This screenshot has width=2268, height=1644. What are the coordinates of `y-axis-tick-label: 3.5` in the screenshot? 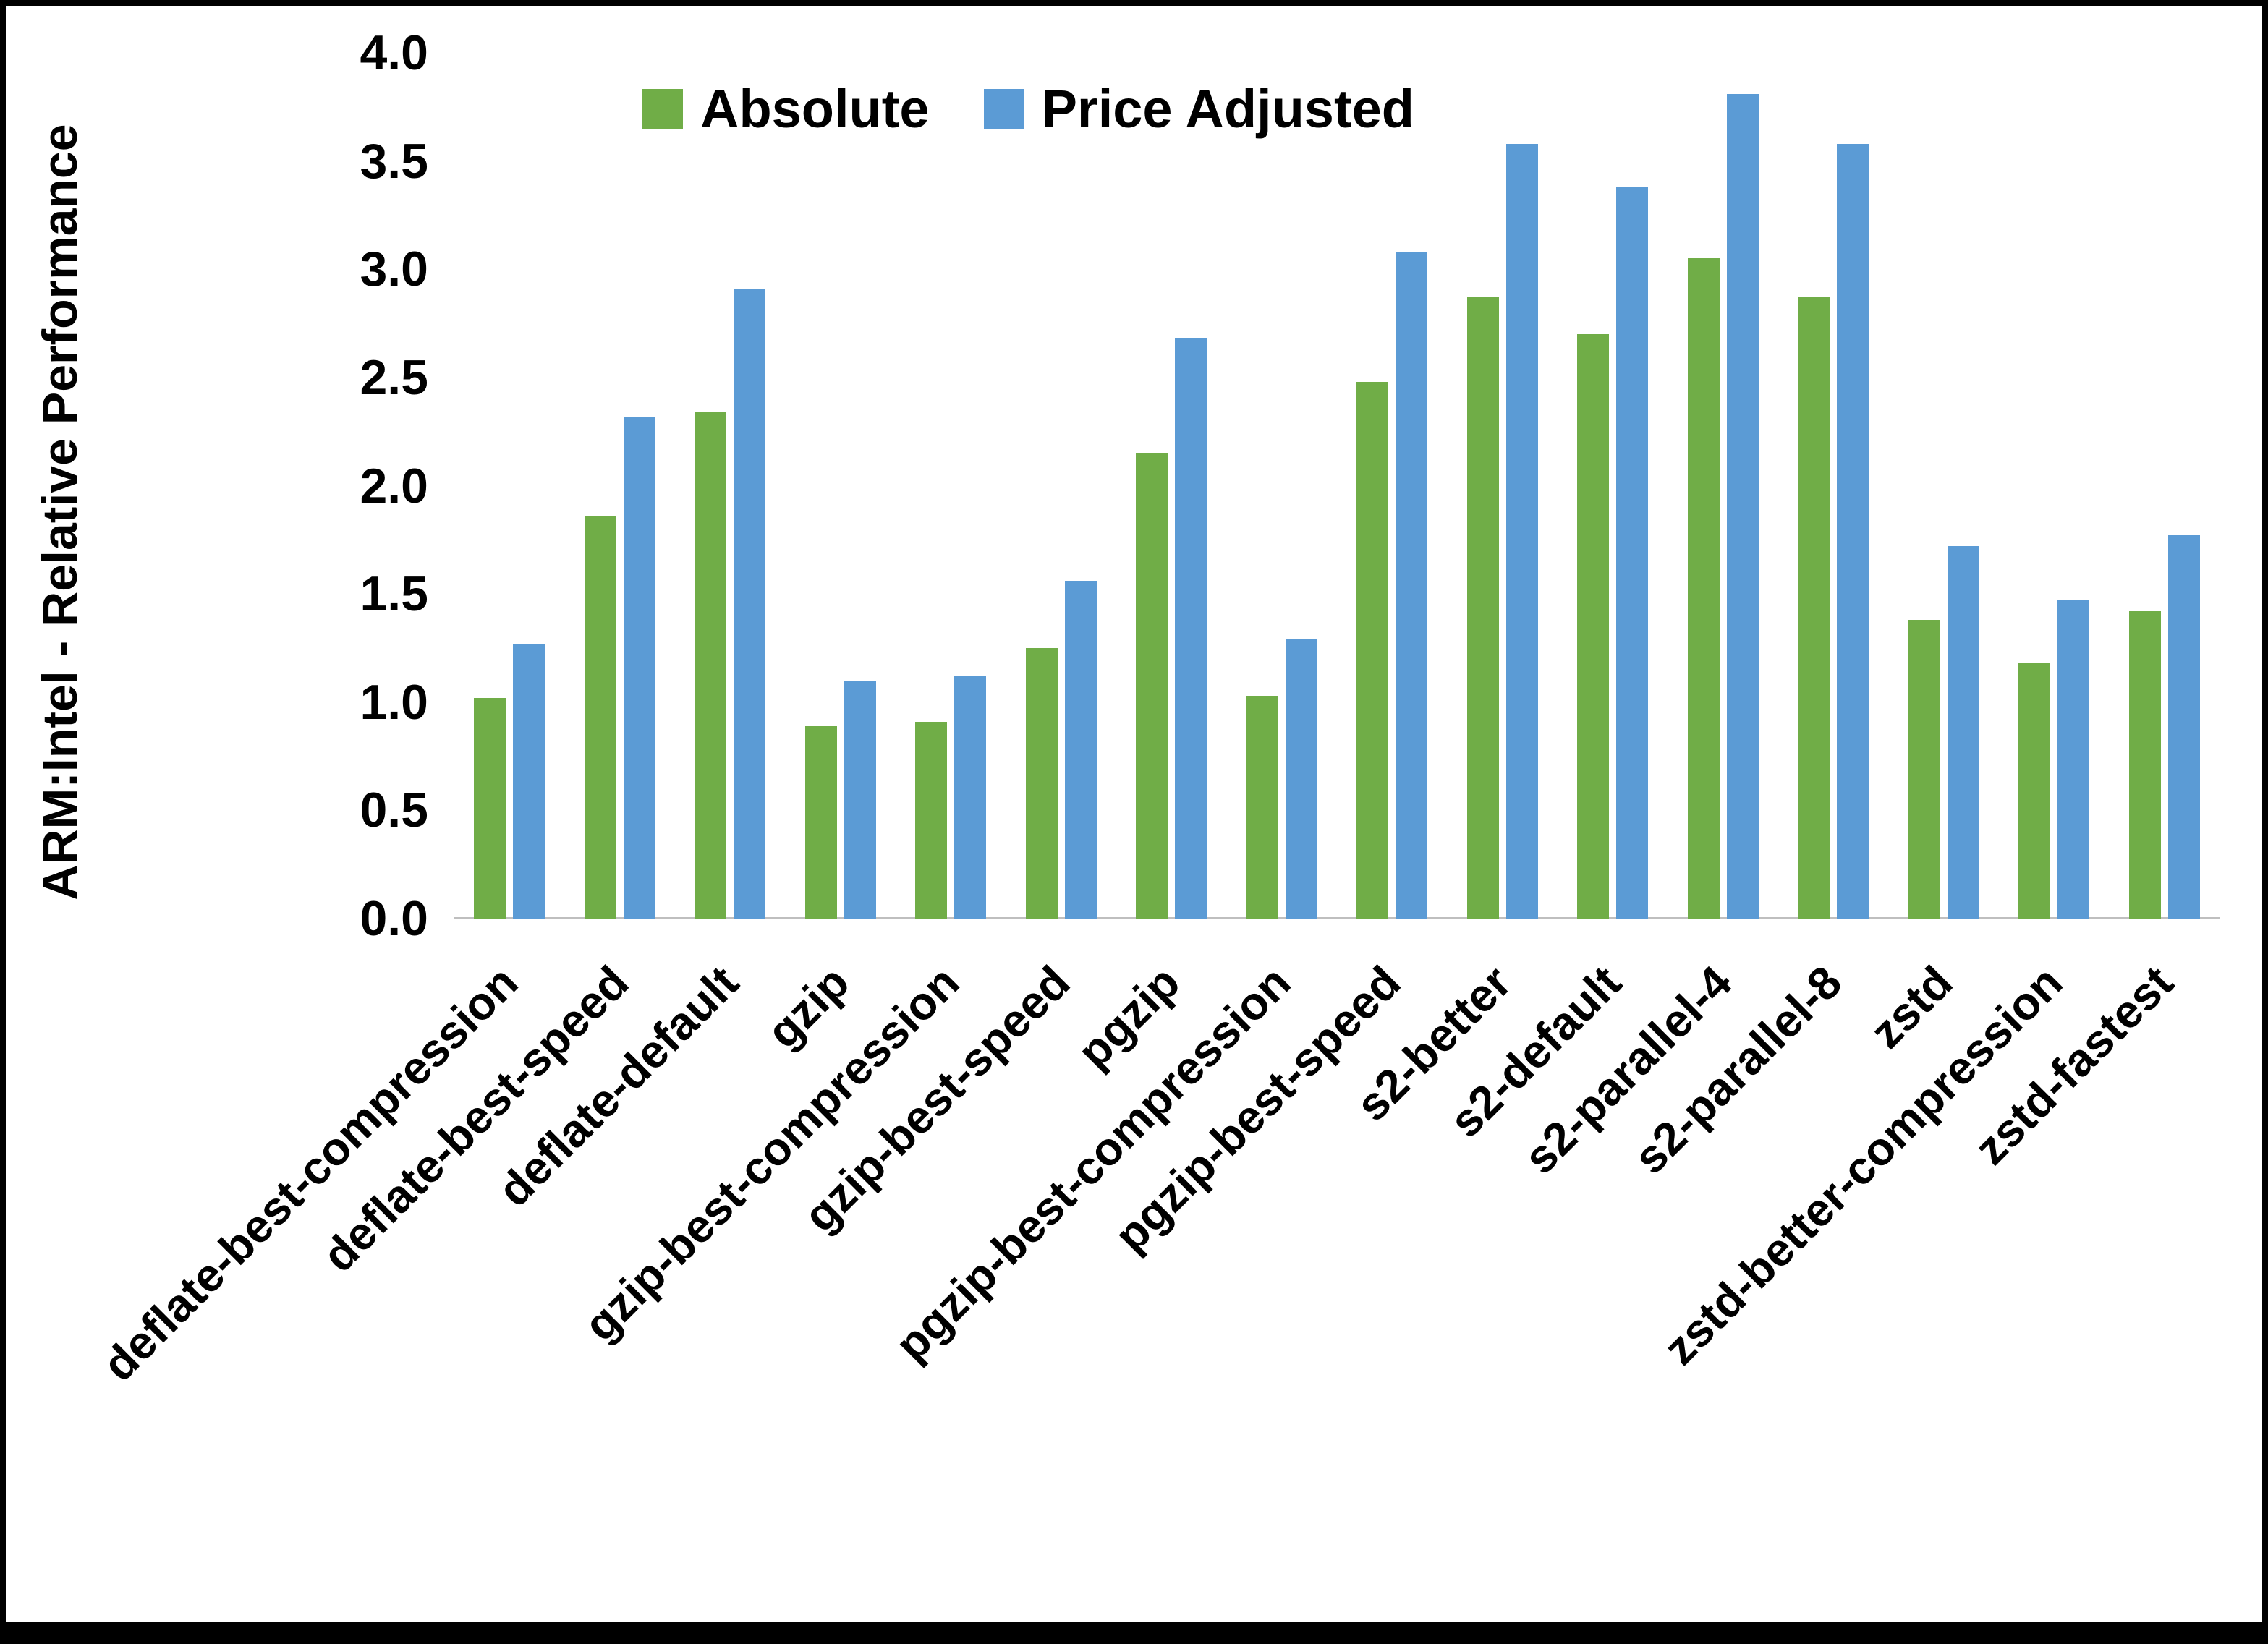 It's located at (394, 161).